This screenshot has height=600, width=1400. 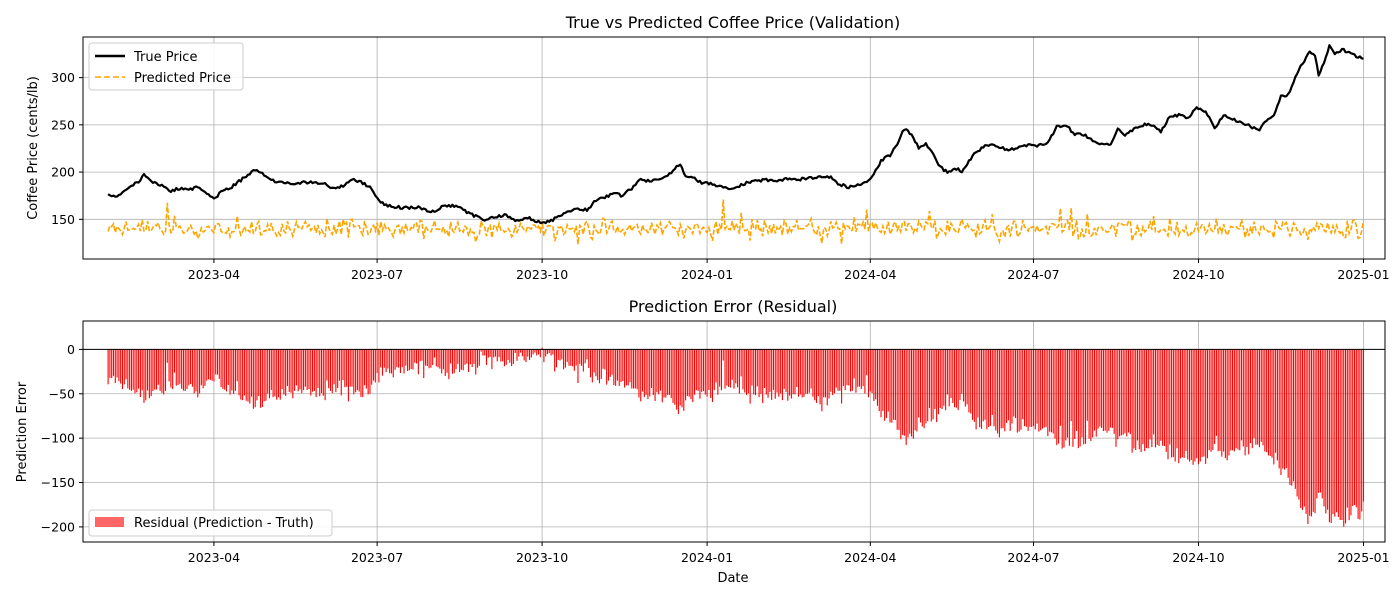 What do you see at coordinates (1363, 557) in the screenshot?
I see `residual-chart-x-tick-label: 2025-01` at bounding box center [1363, 557].